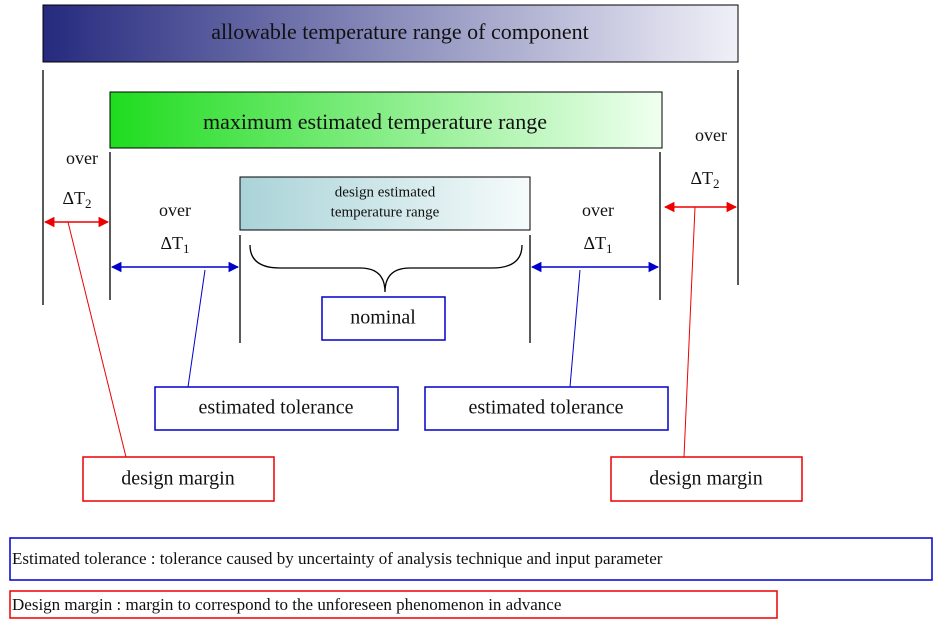 This screenshot has width=934, height=619. What do you see at coordinates (400, 31) in the screenshot?
I see `top-bar-label: allowable temperature range of component` at bounding box center [400, 31].